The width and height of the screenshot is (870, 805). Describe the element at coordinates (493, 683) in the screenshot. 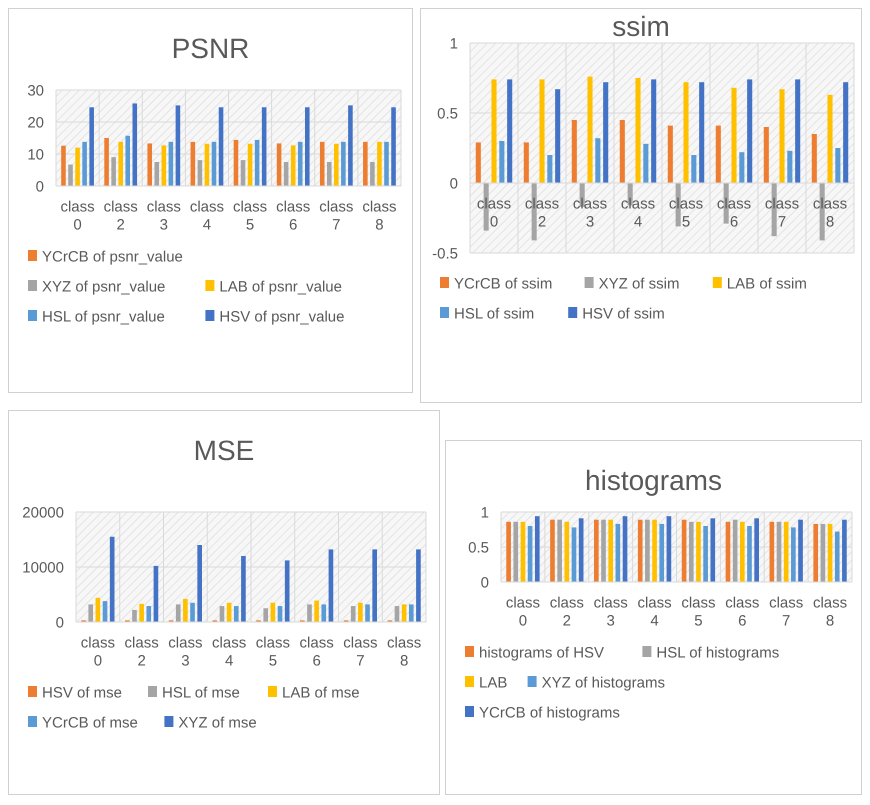

I see `legend-label: LAB` at that location.